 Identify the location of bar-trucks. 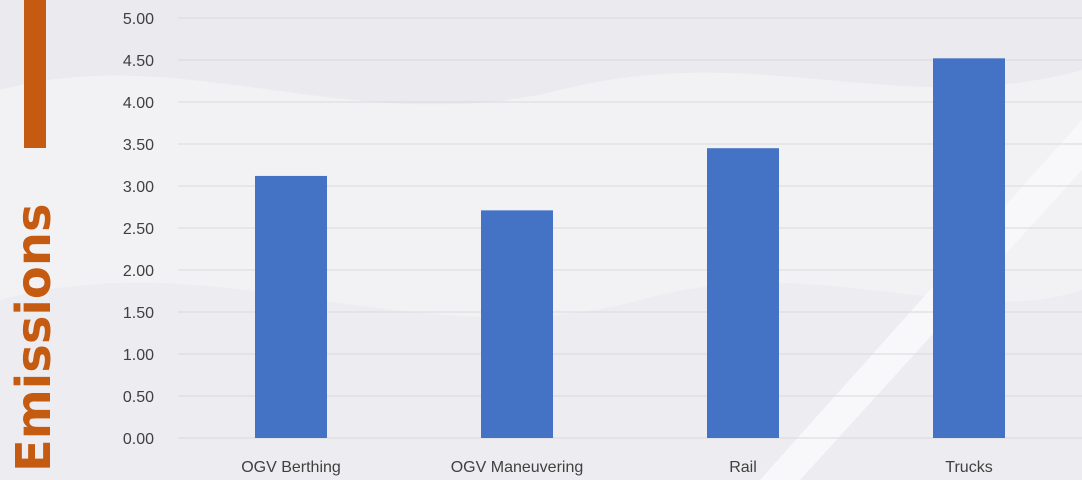
(969, 248).